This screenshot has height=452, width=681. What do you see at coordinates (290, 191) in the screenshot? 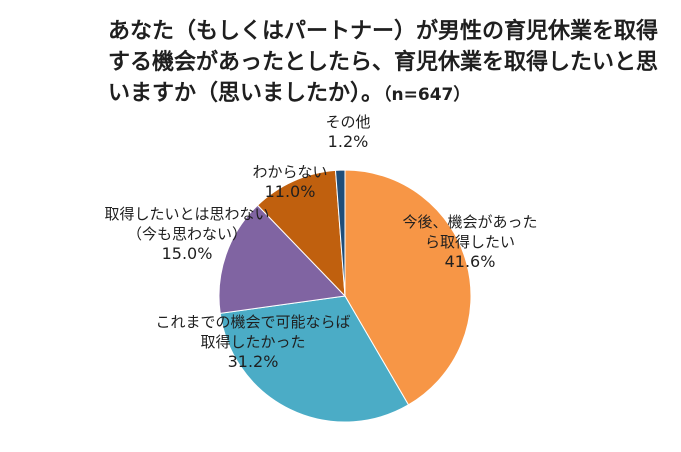
I see `slice-value-label: 11.0%` at bounding box center [290, 191].